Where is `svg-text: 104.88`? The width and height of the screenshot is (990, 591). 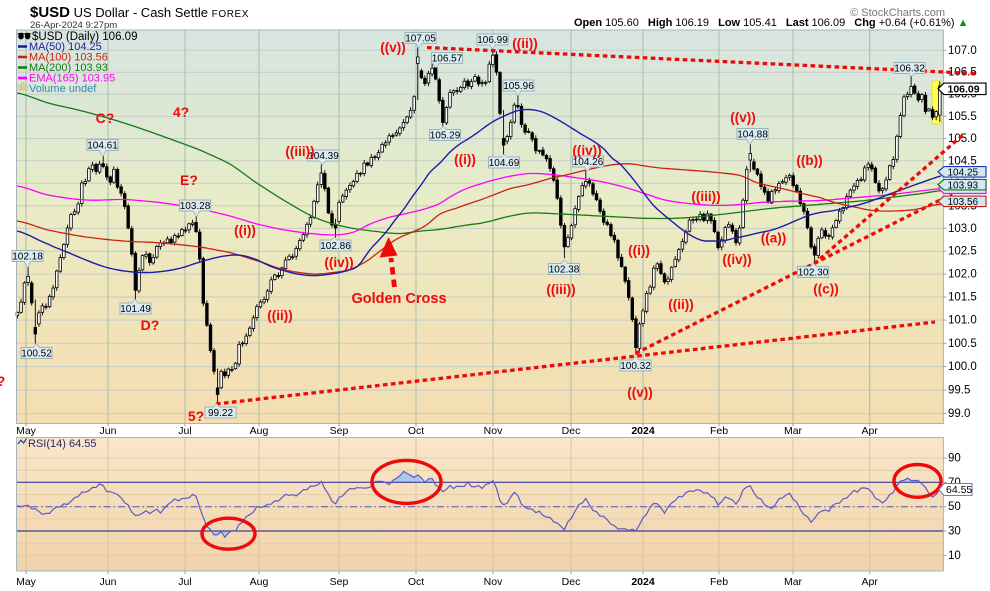 svg-text: 104.88 is located at coordinates (752, 134).